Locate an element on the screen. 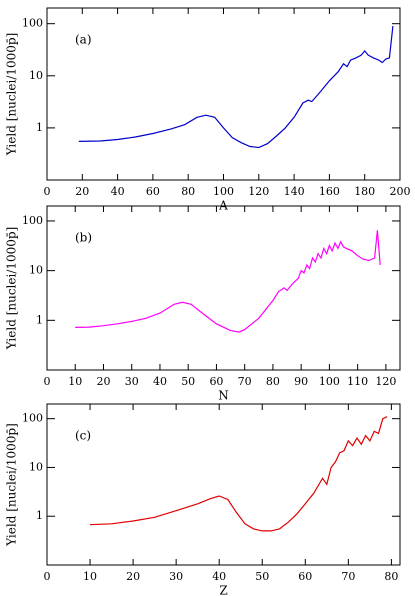 Image resolution: width=415 pixels, height=596 pixels. panel-label: (a) is located at coordinates (83, 40).